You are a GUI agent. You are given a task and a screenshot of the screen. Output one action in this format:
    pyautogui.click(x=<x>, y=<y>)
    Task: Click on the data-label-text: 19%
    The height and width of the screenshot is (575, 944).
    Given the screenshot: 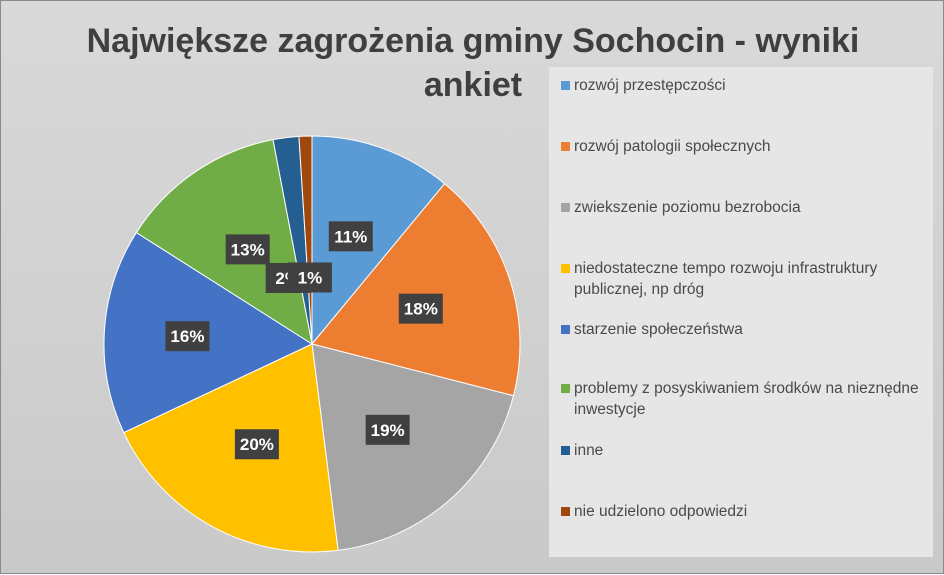 What is the action you would take?
    pyautogui.click(x=388, y=430)
    